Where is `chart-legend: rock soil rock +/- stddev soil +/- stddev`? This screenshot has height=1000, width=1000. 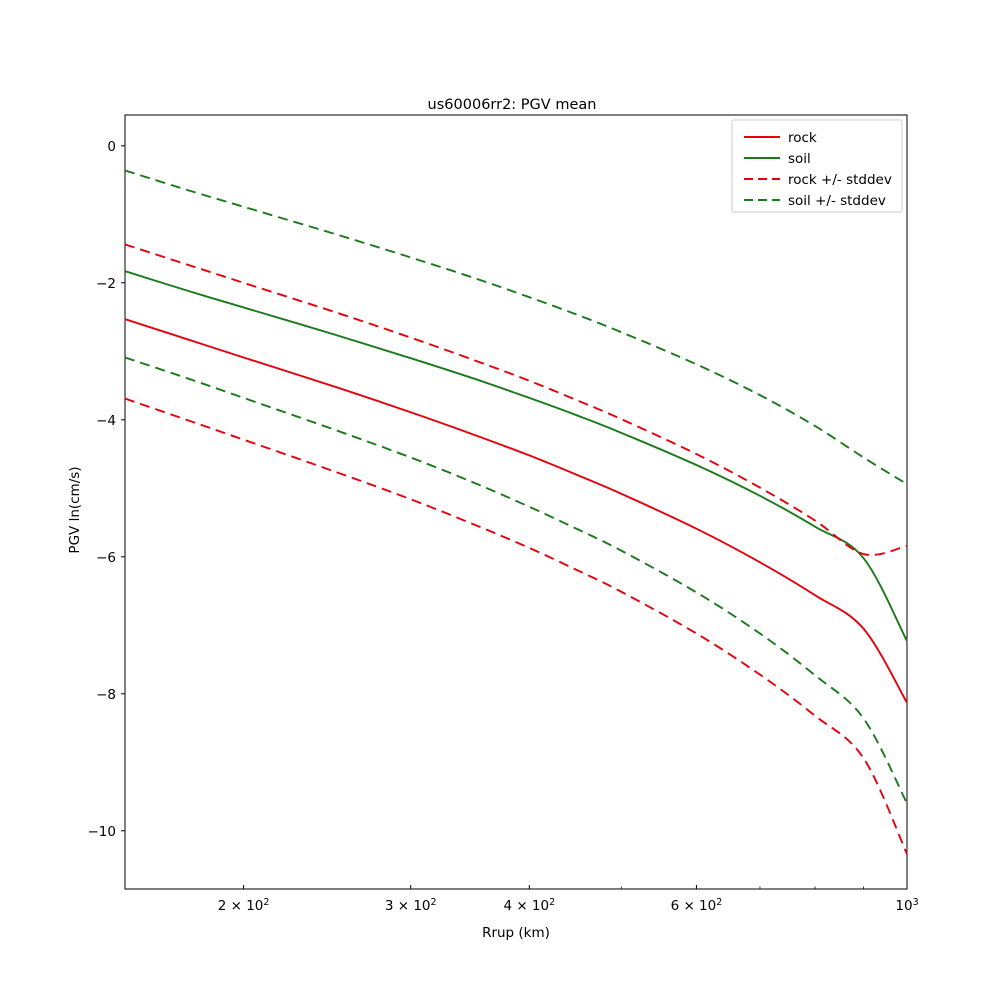 chart-legend: rock soil rock +/- stddev soil +/- stddev is located at coordinates (817, 166).